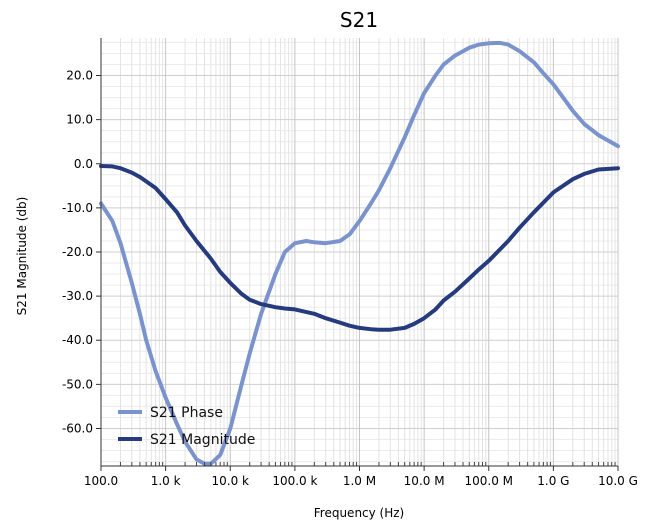  Describe the element at coordinates (77, 252) in the screenshot. I see `y-tick-label: -20.0` at that location.